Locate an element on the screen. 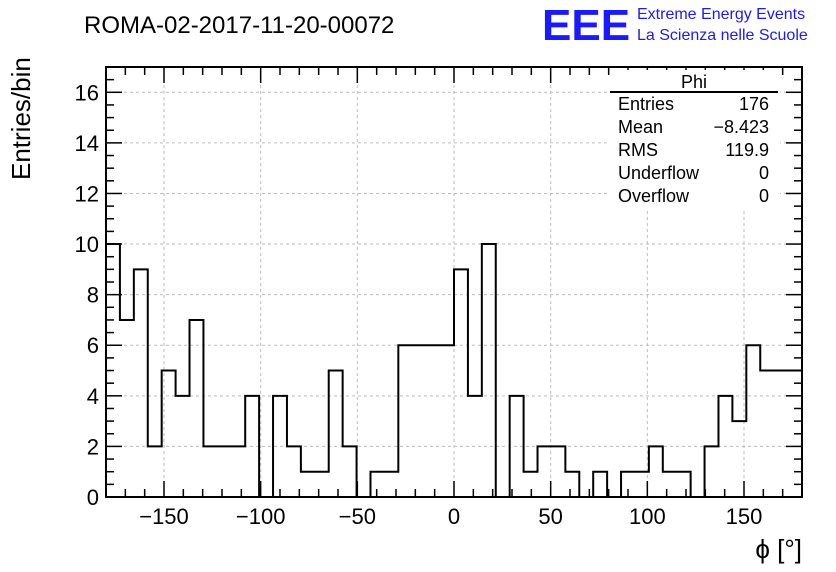  stats-label-3: Underflow is located at coordinates (659, 173).